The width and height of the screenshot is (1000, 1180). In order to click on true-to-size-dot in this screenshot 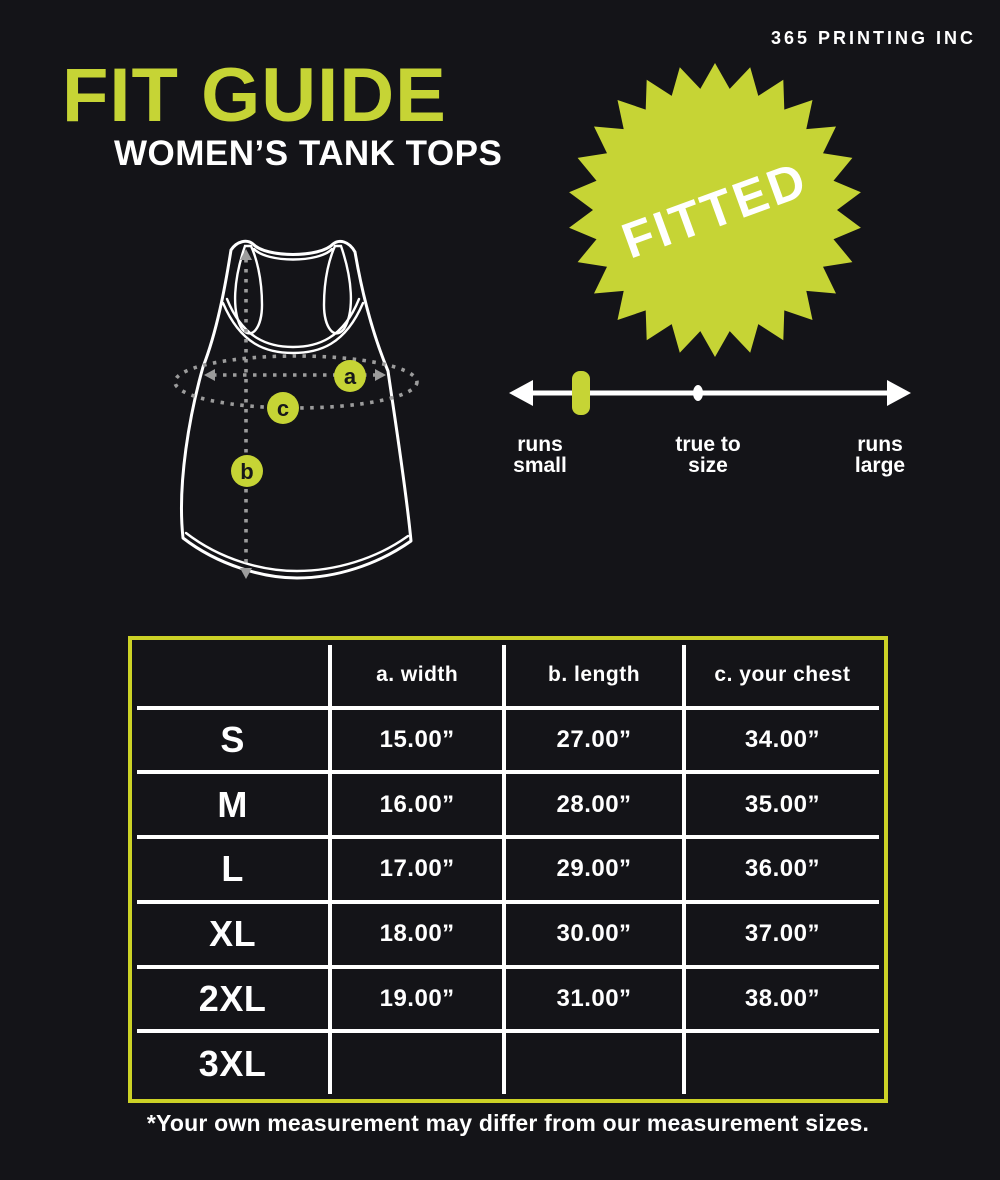, I will do `click(698, 393)`.